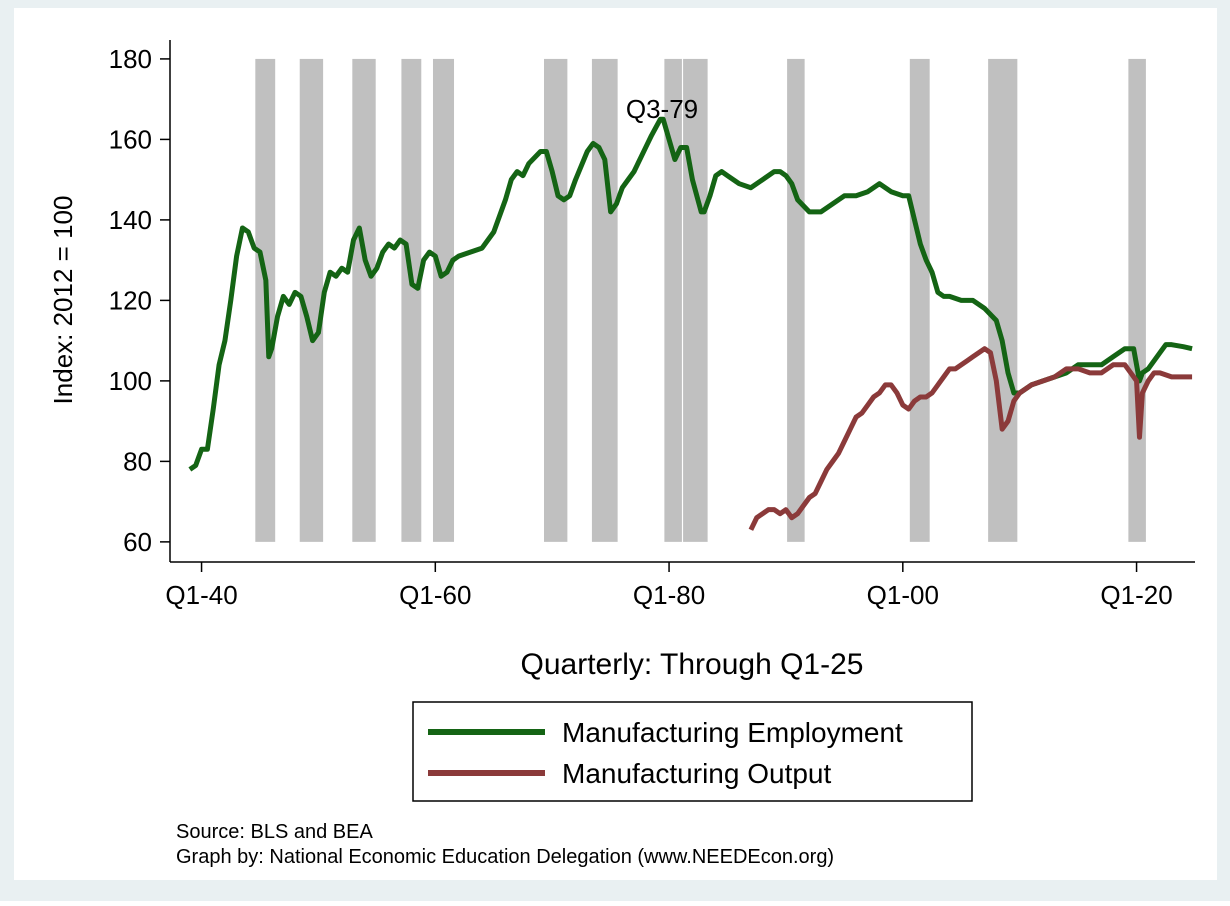 The height and width of the screenshot is (906, 1230). What do you see at coordinates (130, 59) in the screenshot?
I see `y-tick-label: 180` at bounding box center [130, 59].